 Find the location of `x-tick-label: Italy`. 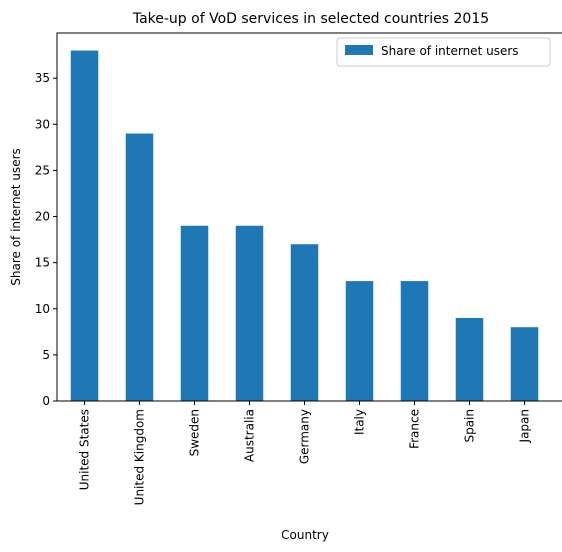

x-tick-label: Italy is located at coordinates (360, 422).